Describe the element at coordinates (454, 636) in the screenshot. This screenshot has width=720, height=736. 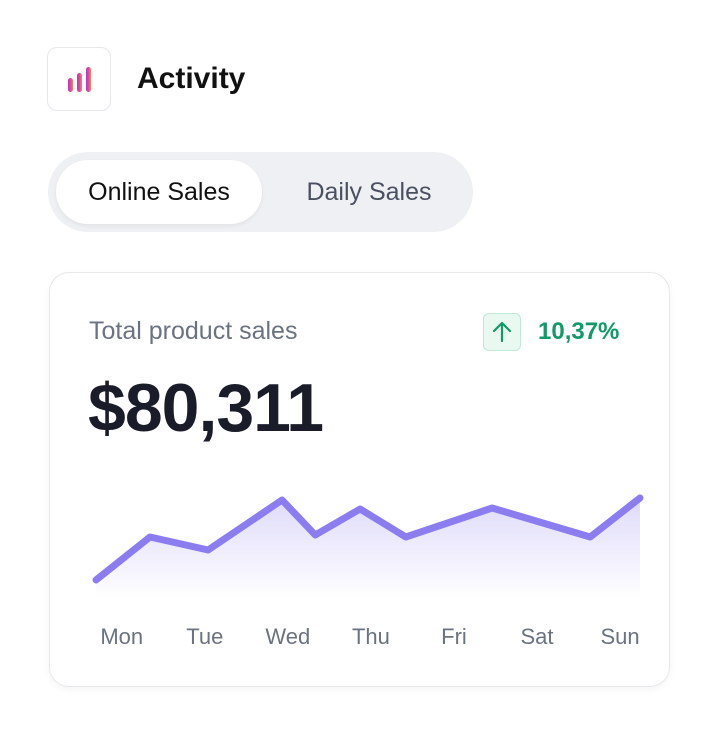
I see `x-tick-label: Fri` at that location.